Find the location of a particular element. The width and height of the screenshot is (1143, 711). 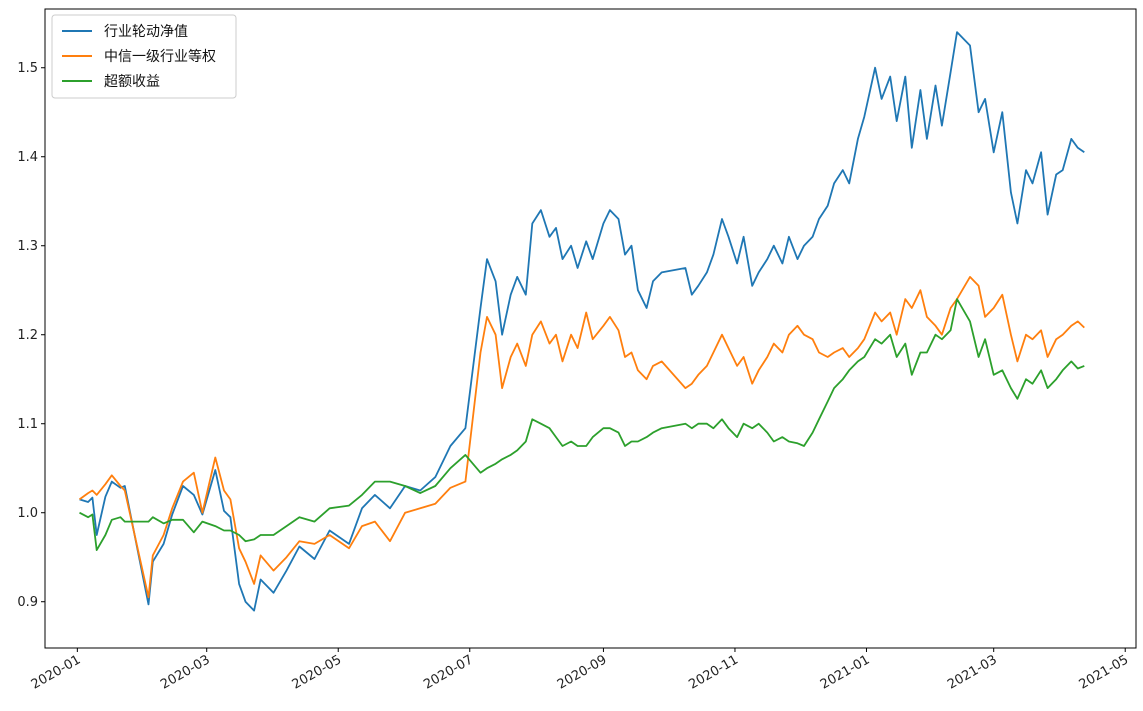

x-tick-label: 2020-01 is located at coordinates (56, 672).